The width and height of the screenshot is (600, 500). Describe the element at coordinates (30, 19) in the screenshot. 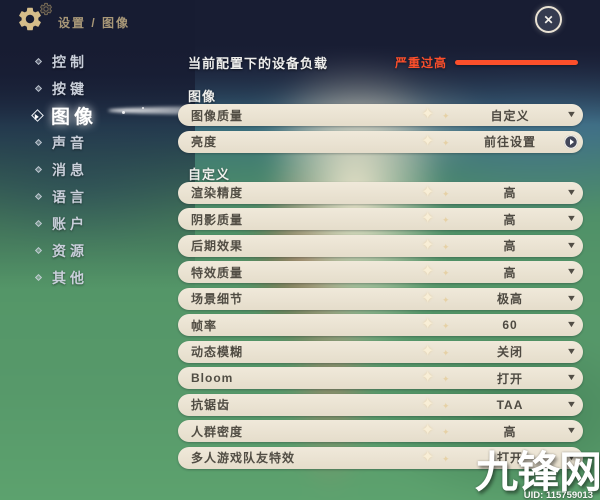

I see `gear-icon` at that location.